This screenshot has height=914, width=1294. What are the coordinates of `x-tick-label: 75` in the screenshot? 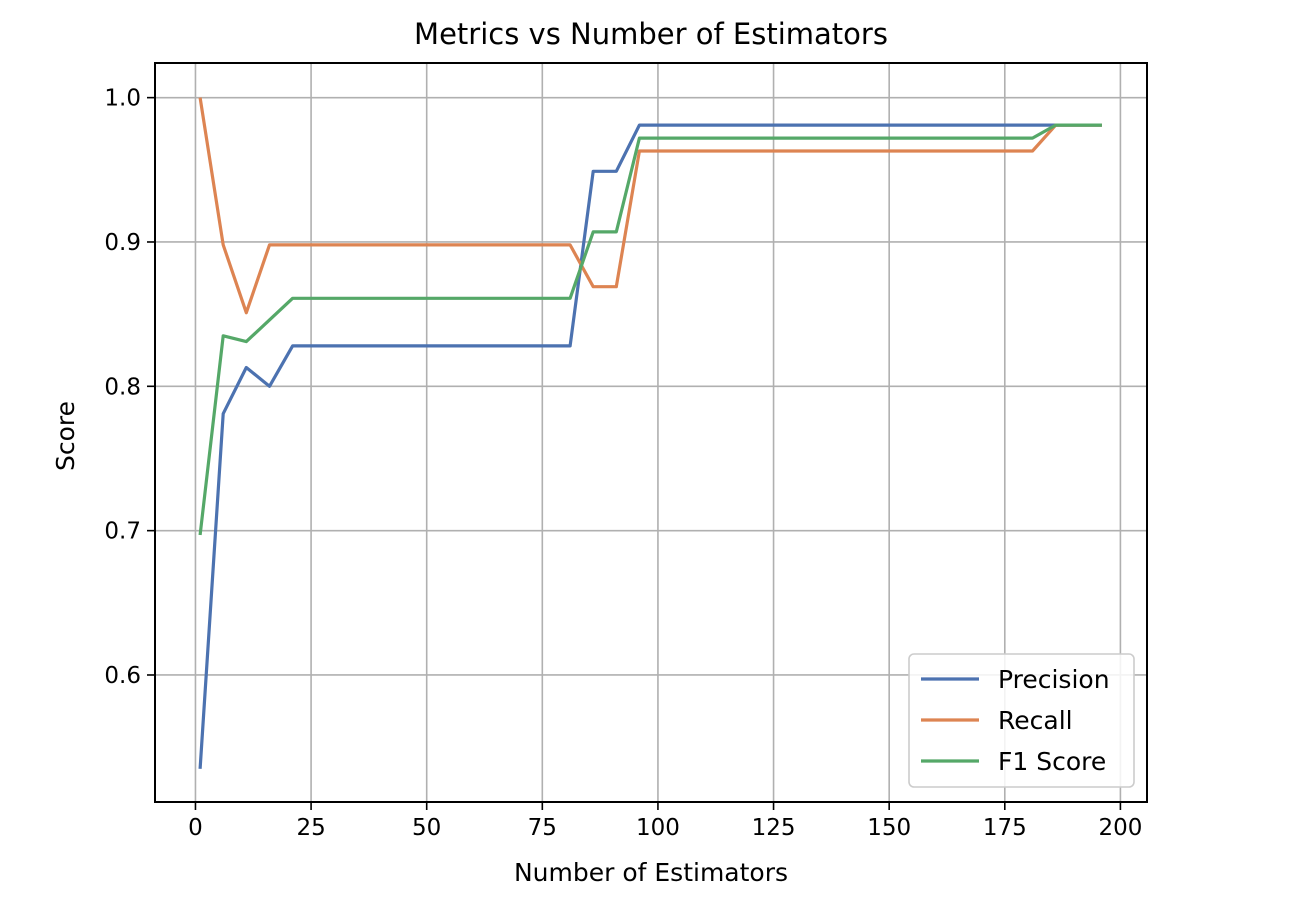 It's located at (542, 828).